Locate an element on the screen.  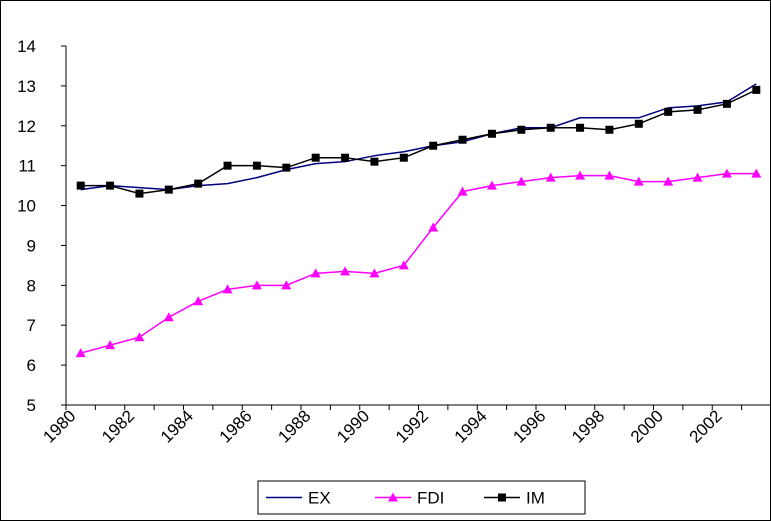
legend-label: EX is located at coordinates (319, 498).